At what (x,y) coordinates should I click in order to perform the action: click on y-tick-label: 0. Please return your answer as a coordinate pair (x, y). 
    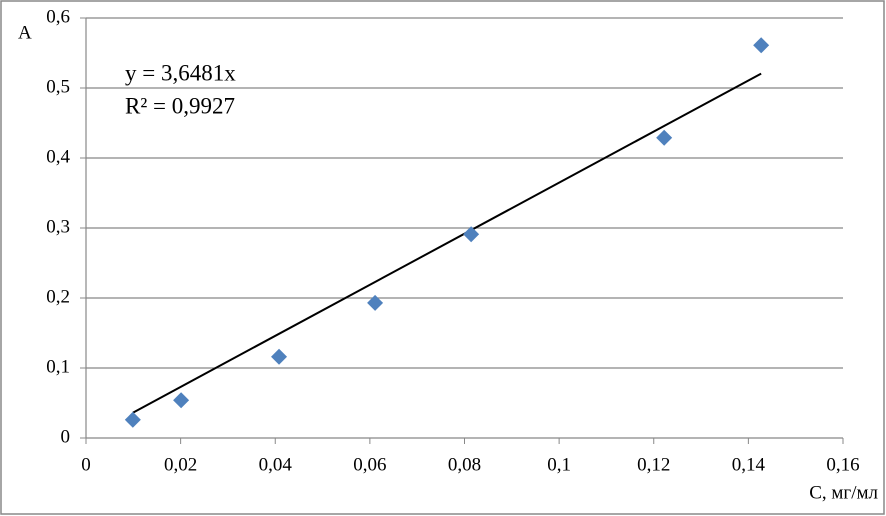
    Looking at the image, I should click on (66, 436).